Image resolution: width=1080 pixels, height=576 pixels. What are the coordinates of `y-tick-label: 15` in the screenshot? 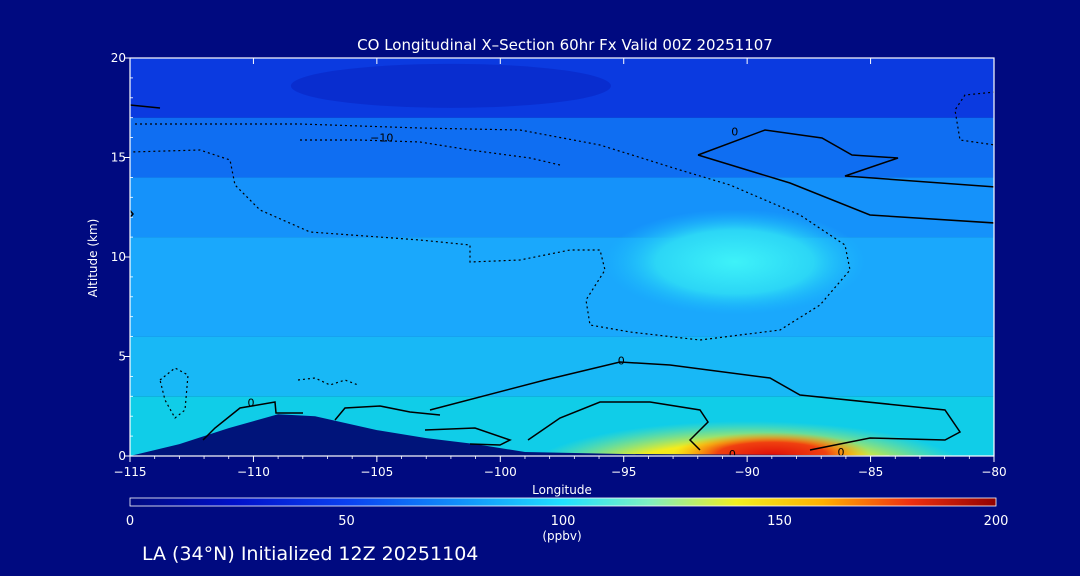 It's located at (118, 158).